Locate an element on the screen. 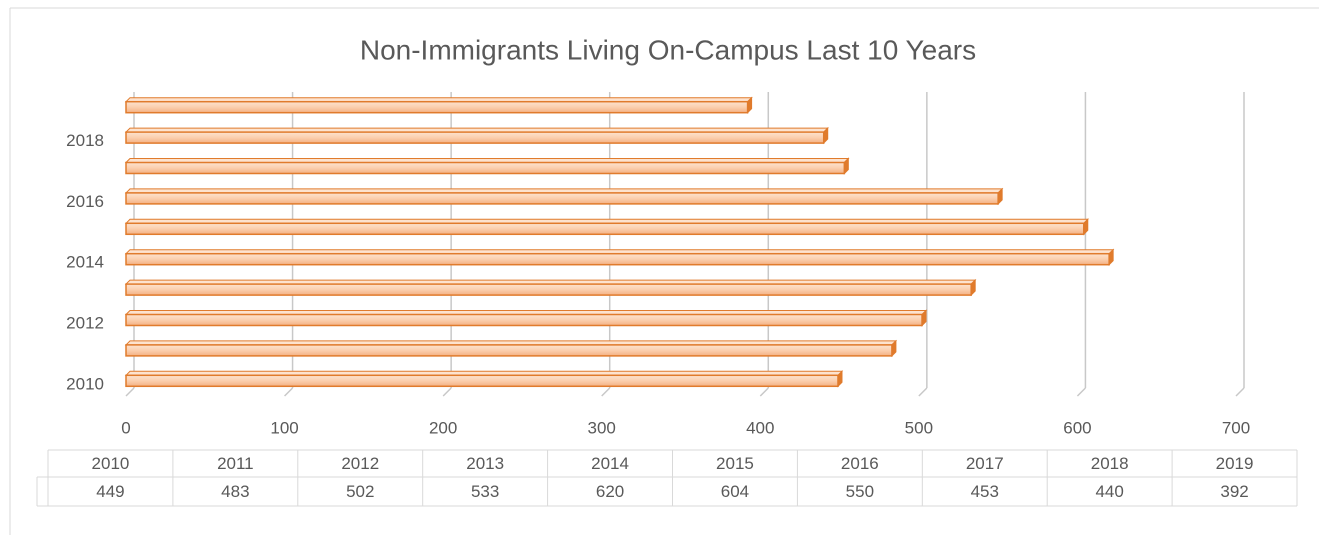 This screenshot has height=535, width=1319. table-header: 2010 is located at coordinates (111, 463).